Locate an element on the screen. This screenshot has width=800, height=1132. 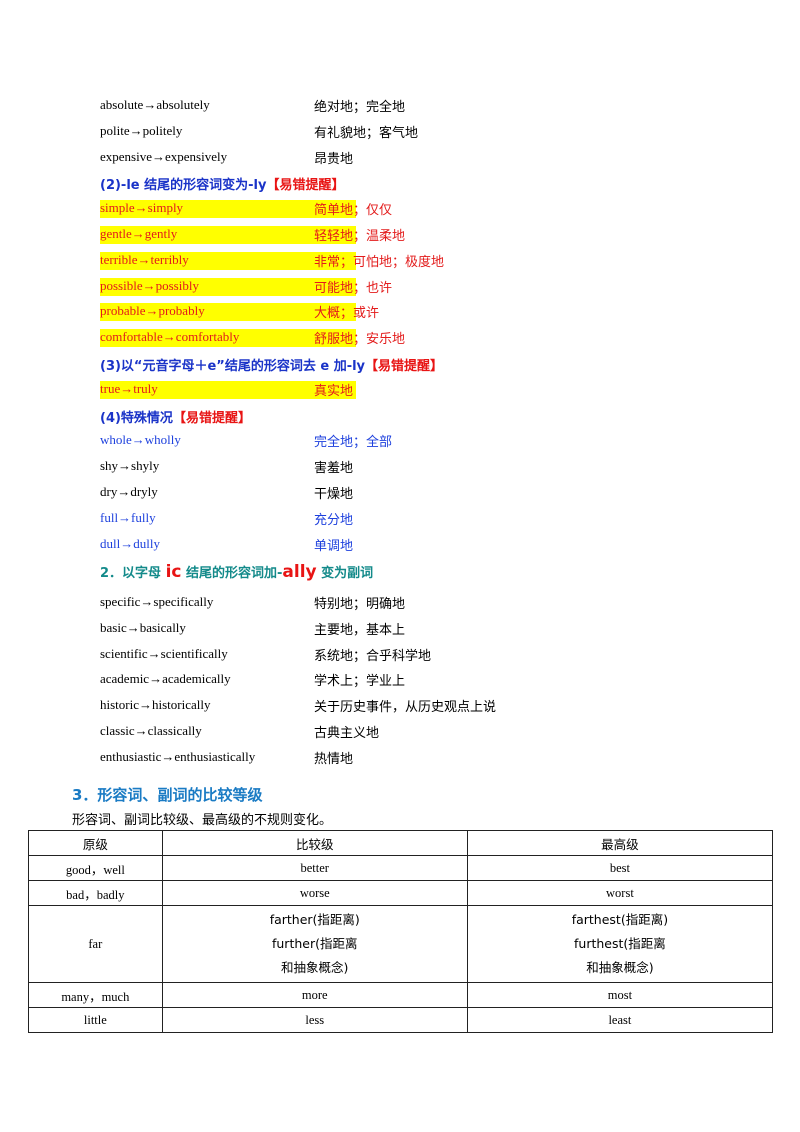
cell-comparative: better is located at coordinates (314, 868).